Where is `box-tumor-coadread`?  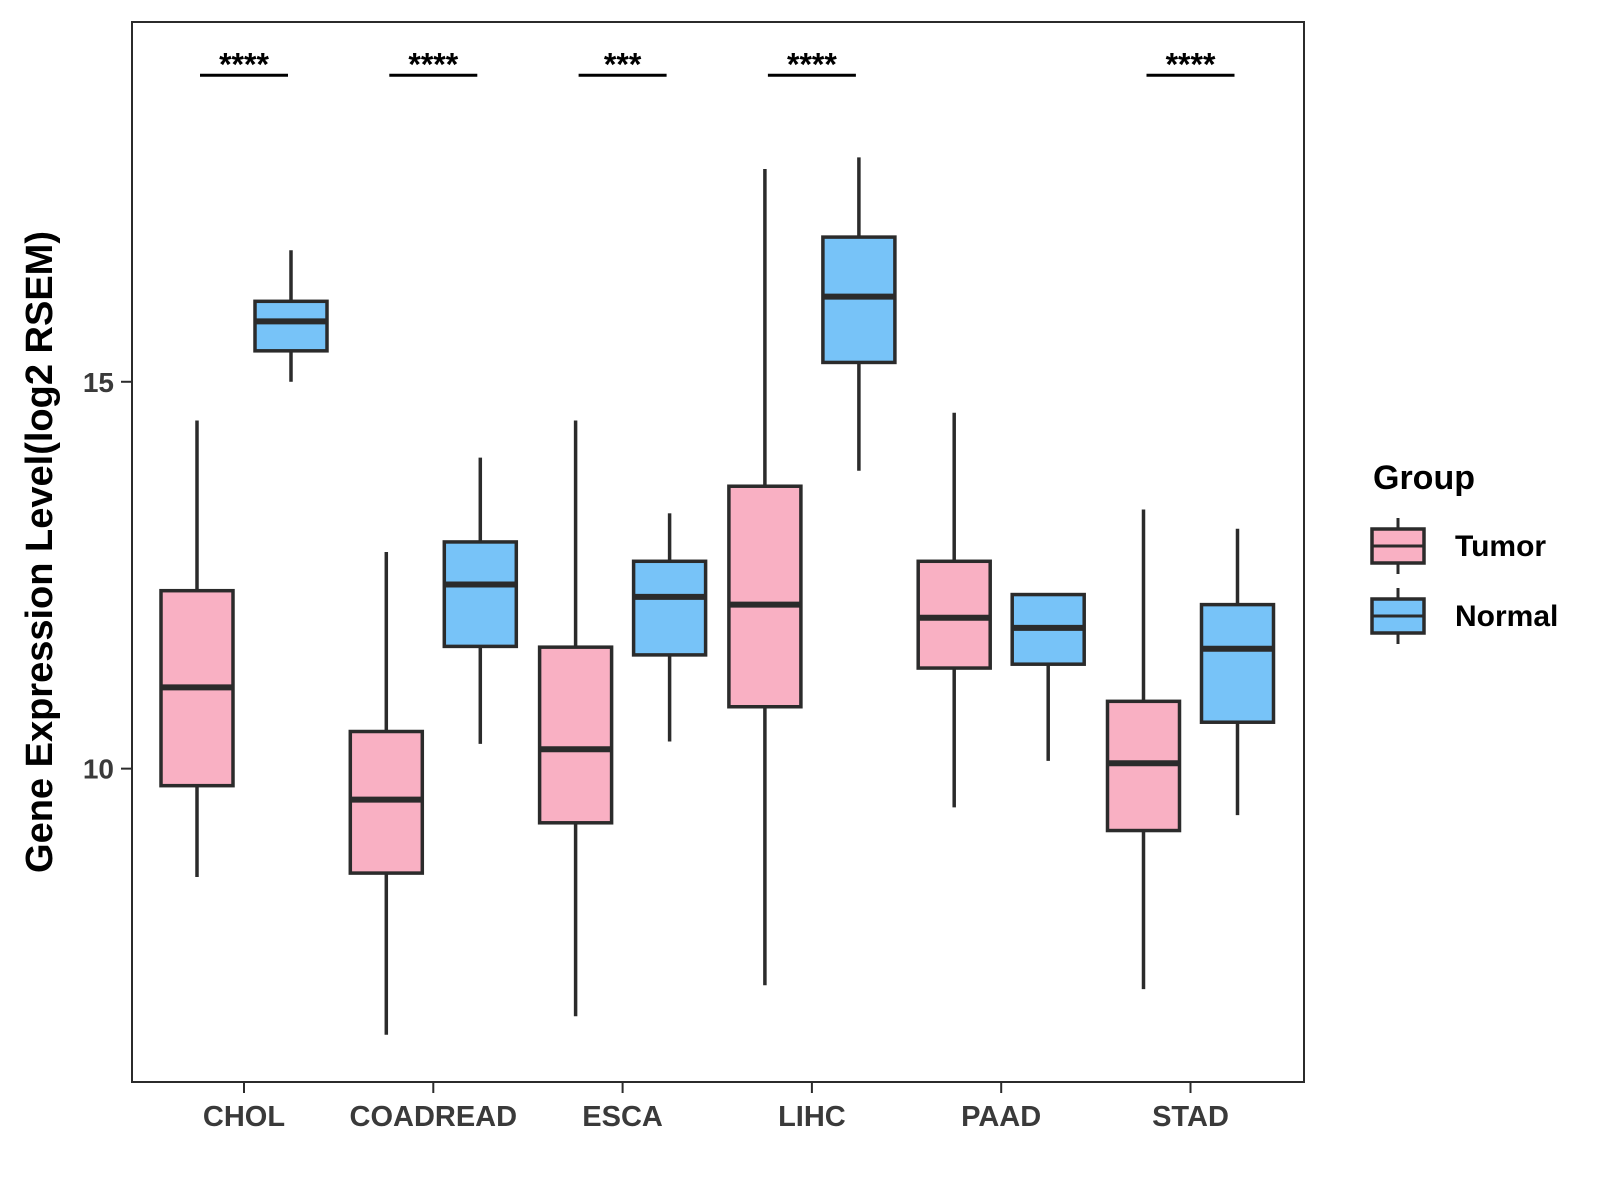 box-tumor-coadread is located at coordinates (386, 793).